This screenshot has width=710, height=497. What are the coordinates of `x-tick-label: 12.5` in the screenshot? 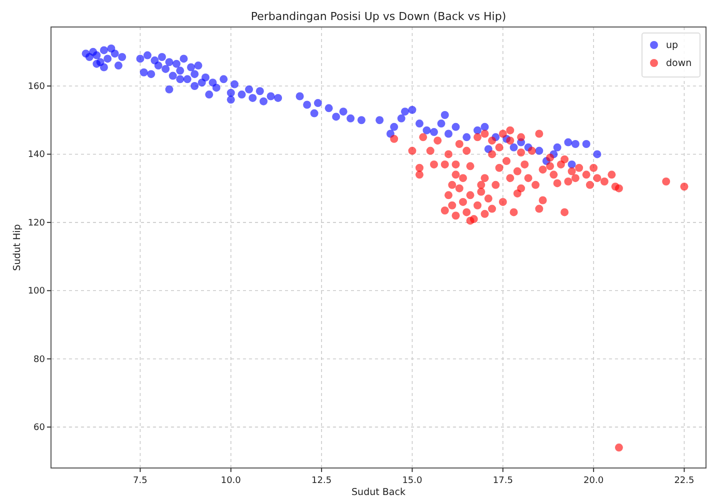 It's located at (322, 481).